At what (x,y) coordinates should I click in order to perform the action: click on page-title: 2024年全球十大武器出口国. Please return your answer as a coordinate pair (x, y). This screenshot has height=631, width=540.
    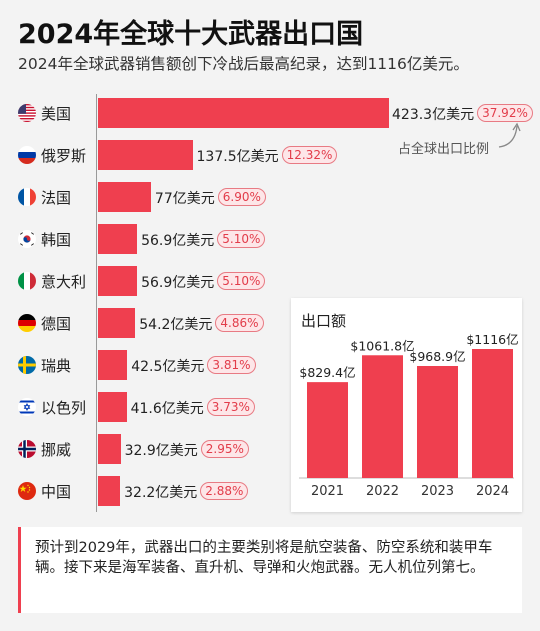
    Looking at the image, I should click on (191, 34).